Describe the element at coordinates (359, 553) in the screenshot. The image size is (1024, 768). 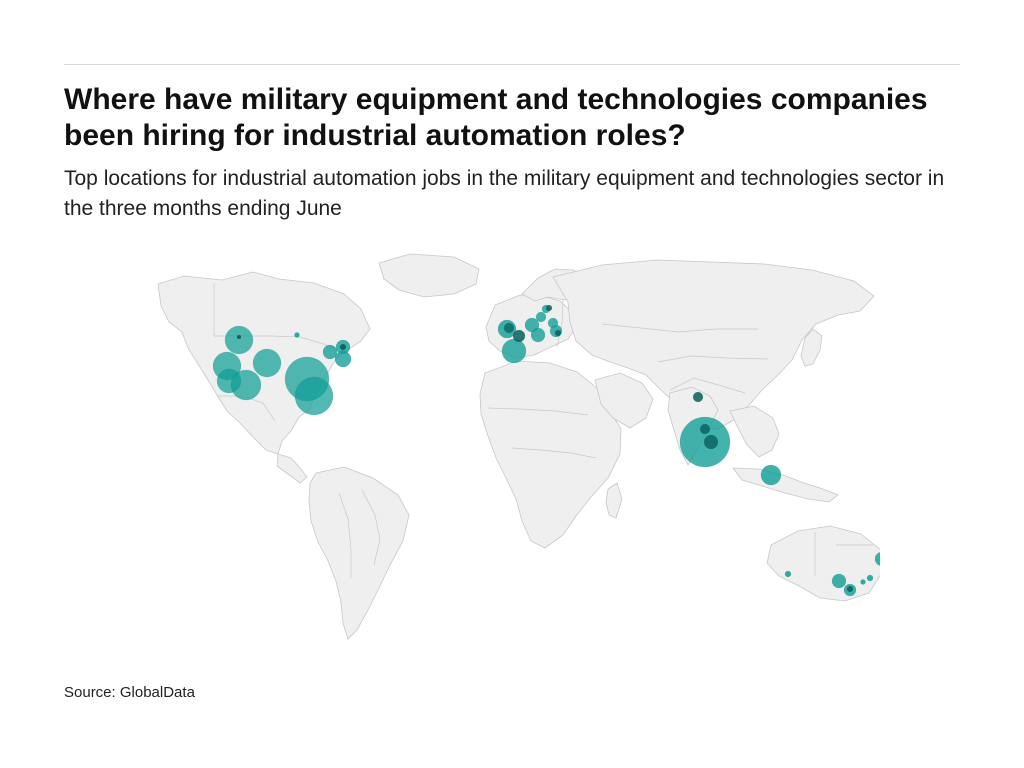
I see `land-south-america` at that location.